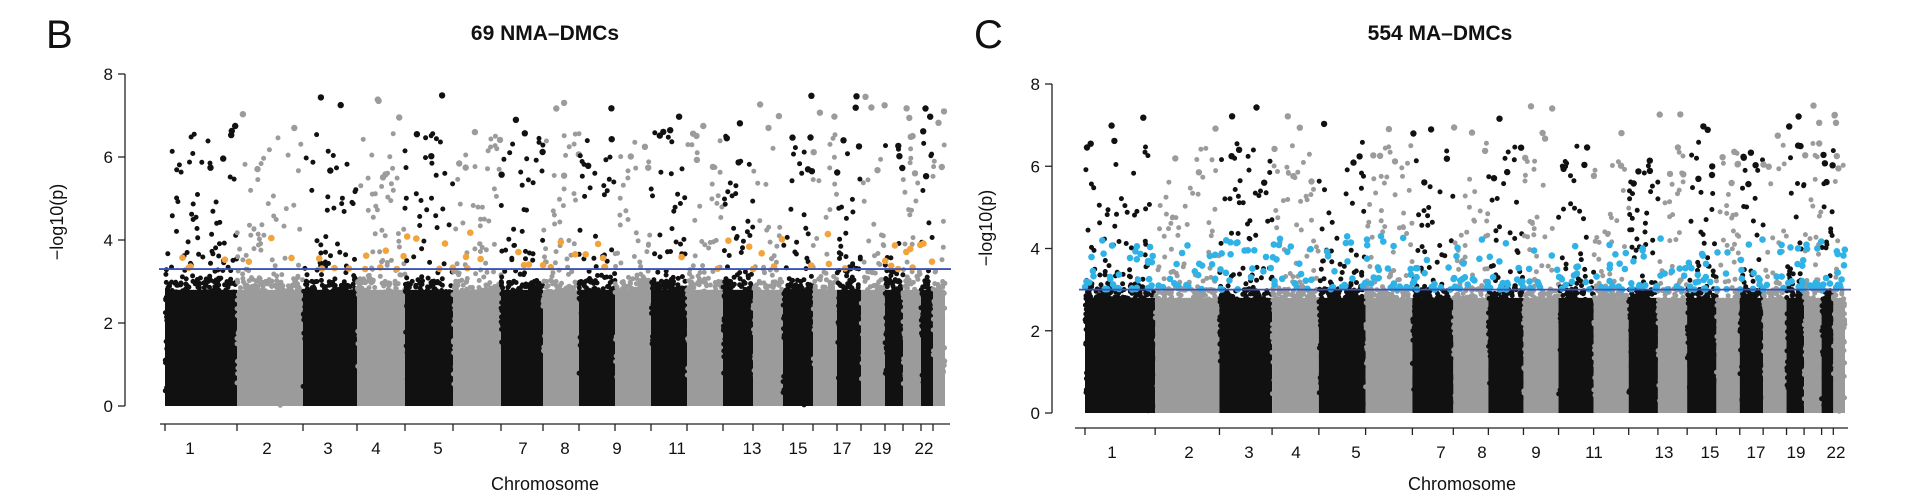 The height and width of the screenshot is (494, 1920). I want to click on x-tick-label: 11, so click(1594, 452).